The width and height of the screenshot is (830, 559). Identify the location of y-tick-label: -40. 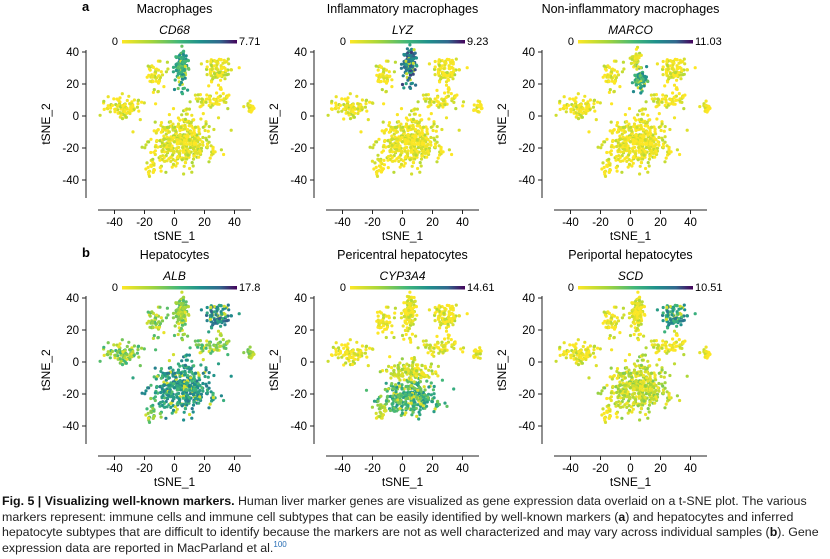
(526, 181).